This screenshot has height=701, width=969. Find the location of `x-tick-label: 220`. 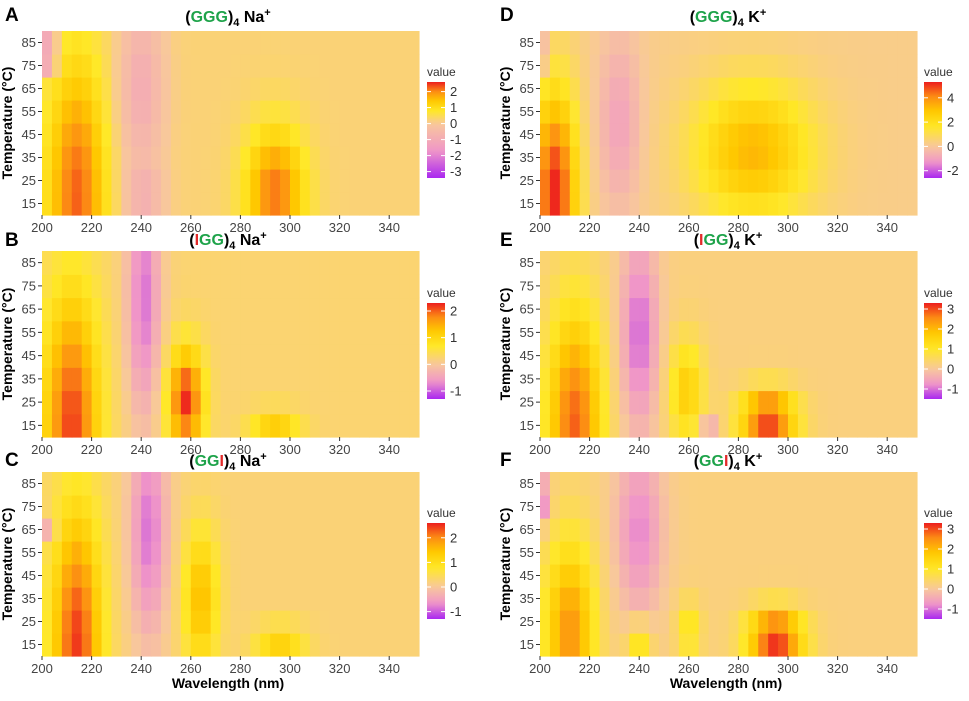

x-tick-label: 220 is located at coordinates (590, 227).